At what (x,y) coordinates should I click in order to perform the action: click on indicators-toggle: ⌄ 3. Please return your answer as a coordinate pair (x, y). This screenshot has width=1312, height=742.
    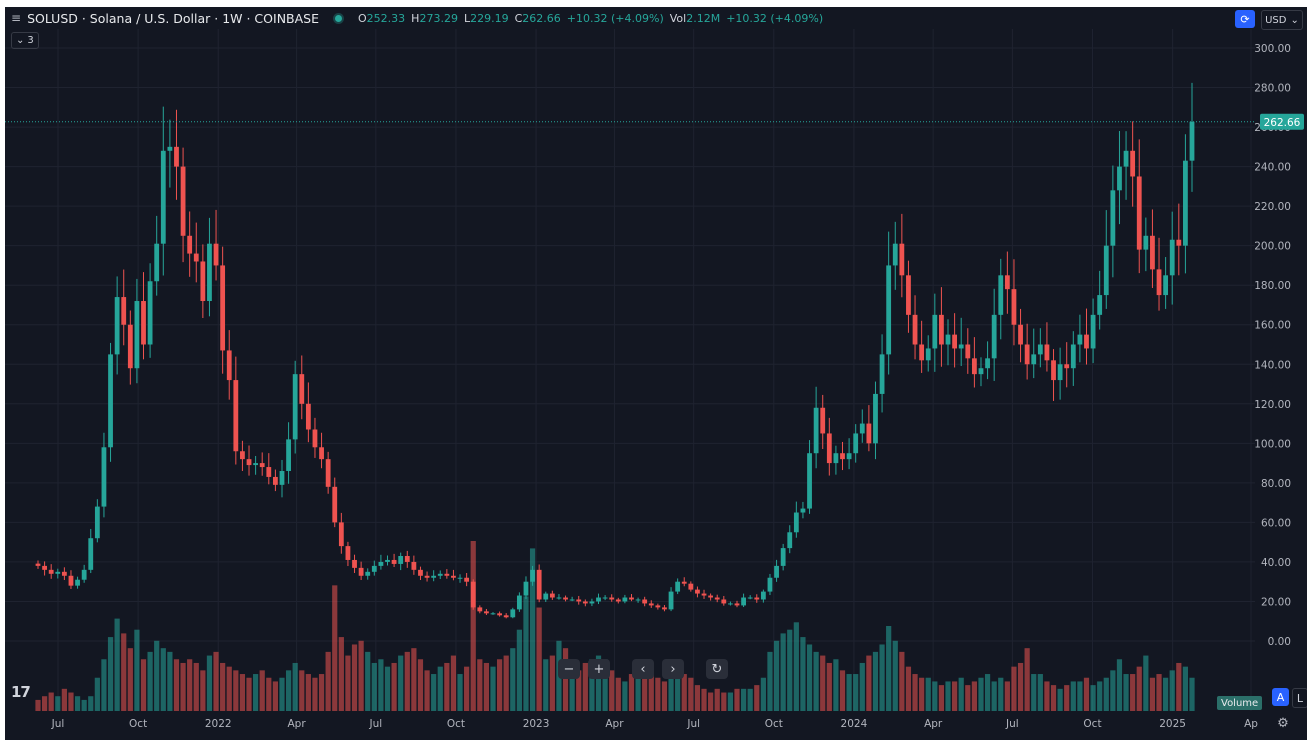
    Looking at the image, I should click on (25, 40).